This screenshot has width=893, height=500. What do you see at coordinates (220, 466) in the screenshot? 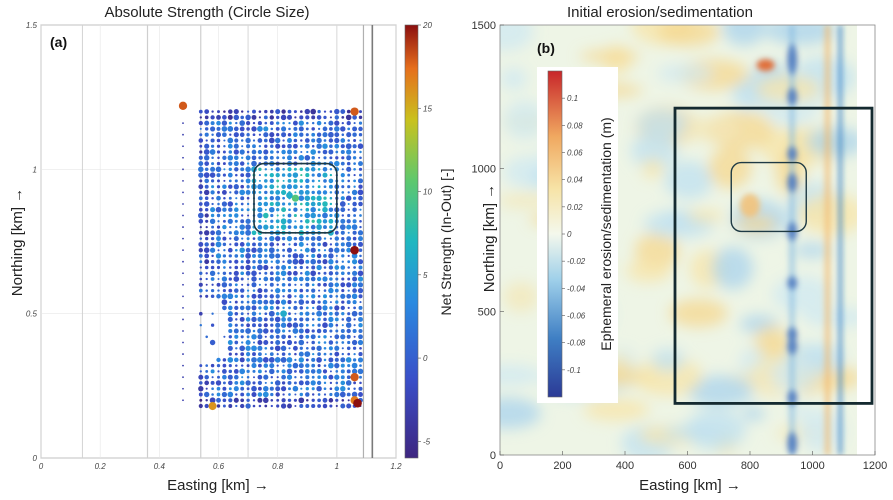
I see `panel-a-x-ticks: 0 0.2 0.4 0.6 0.8 1 1.2` at bounding box center [220, 466].